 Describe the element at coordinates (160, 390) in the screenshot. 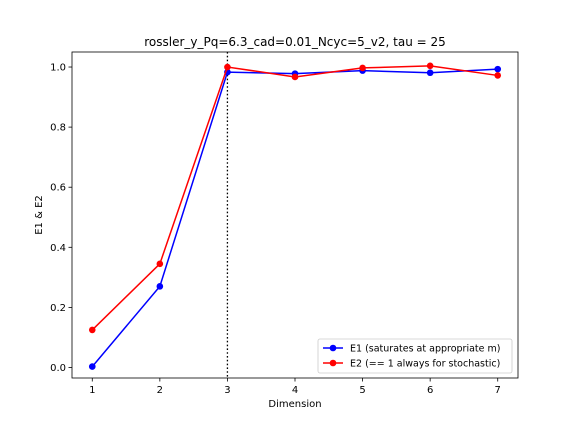

I see `x-tick-label: 2` at that location.